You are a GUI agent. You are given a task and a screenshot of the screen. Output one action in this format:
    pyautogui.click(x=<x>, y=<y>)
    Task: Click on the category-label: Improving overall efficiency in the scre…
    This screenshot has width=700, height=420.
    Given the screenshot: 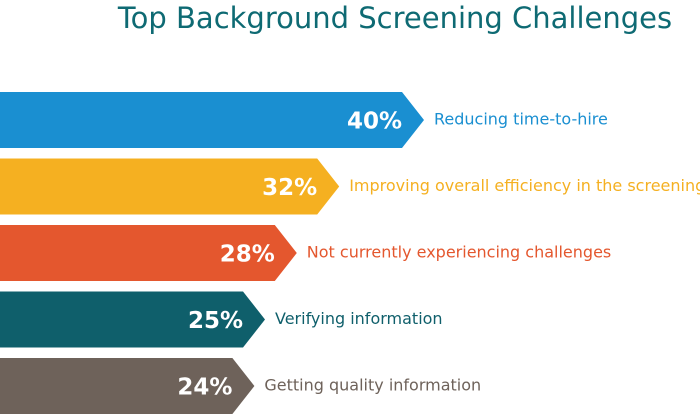 What is the action you would take?
    pyautogui.click(x=524, y=185)
    